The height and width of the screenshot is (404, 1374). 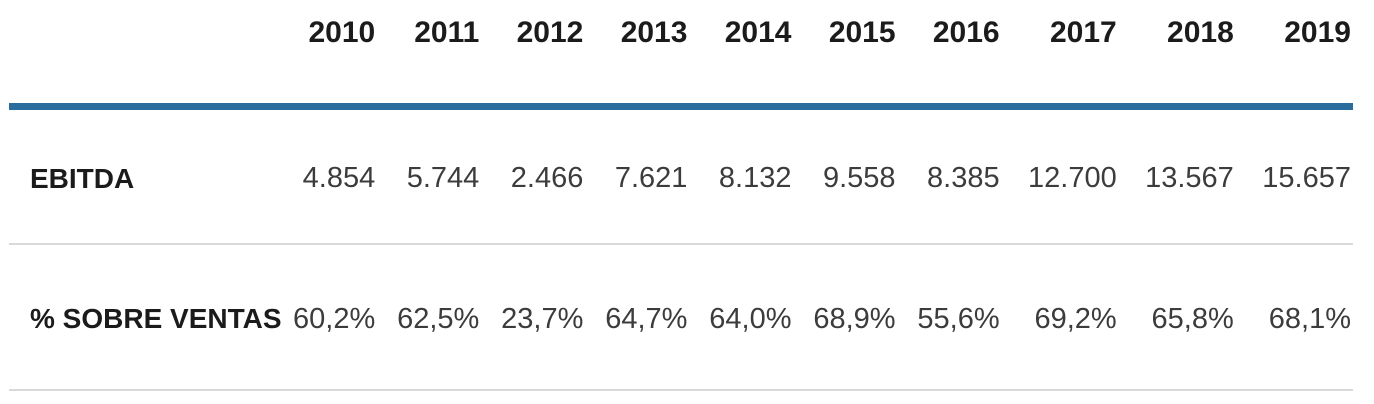 What do you see at coordinates (1177, 177) in the screenshot?
I see `ebitda-value-2018: 13.567` at bounding box center [1177, 177].